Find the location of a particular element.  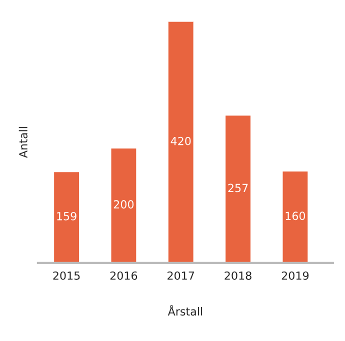

x-tick-label: 2019 is located at coordinates (295, 275).